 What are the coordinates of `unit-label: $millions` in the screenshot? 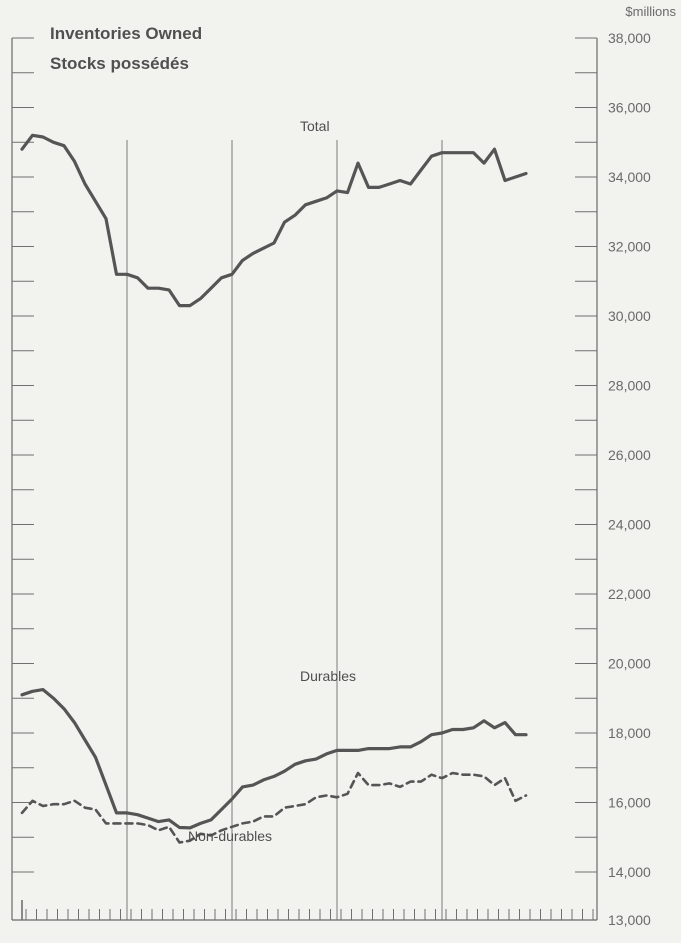 It's located at (650, 11).